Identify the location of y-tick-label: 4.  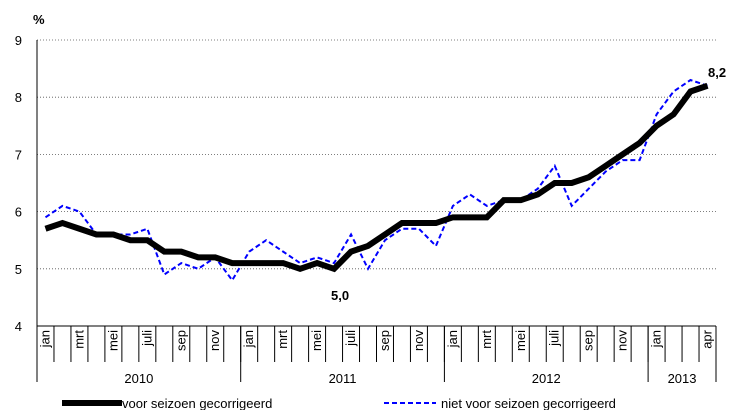
(18, 326).